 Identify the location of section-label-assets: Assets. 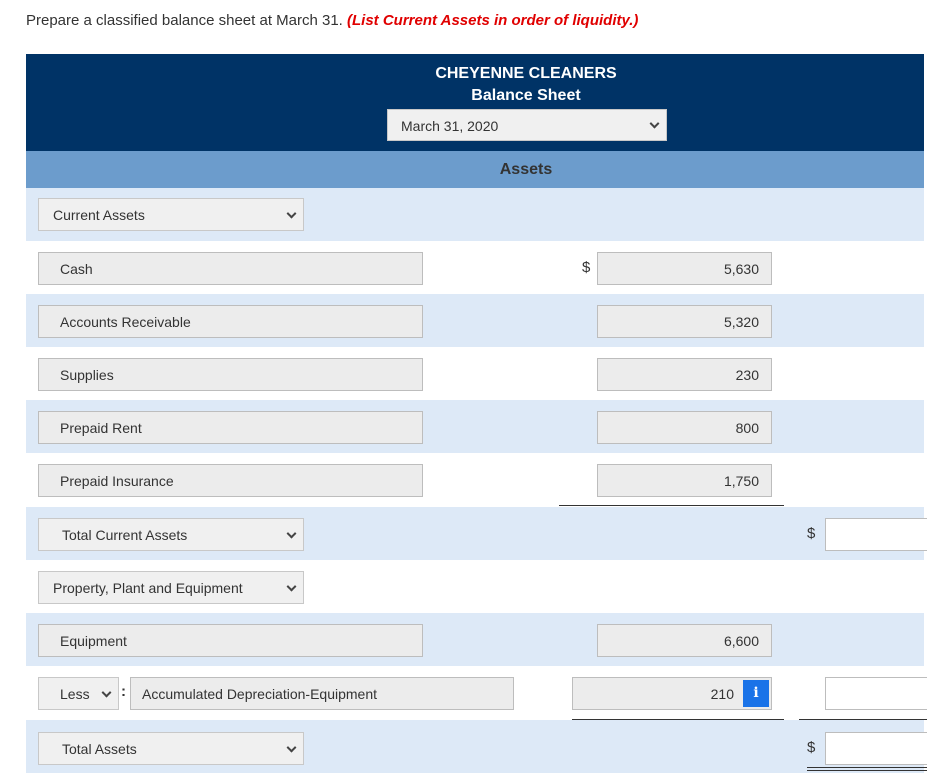
(526, 169).